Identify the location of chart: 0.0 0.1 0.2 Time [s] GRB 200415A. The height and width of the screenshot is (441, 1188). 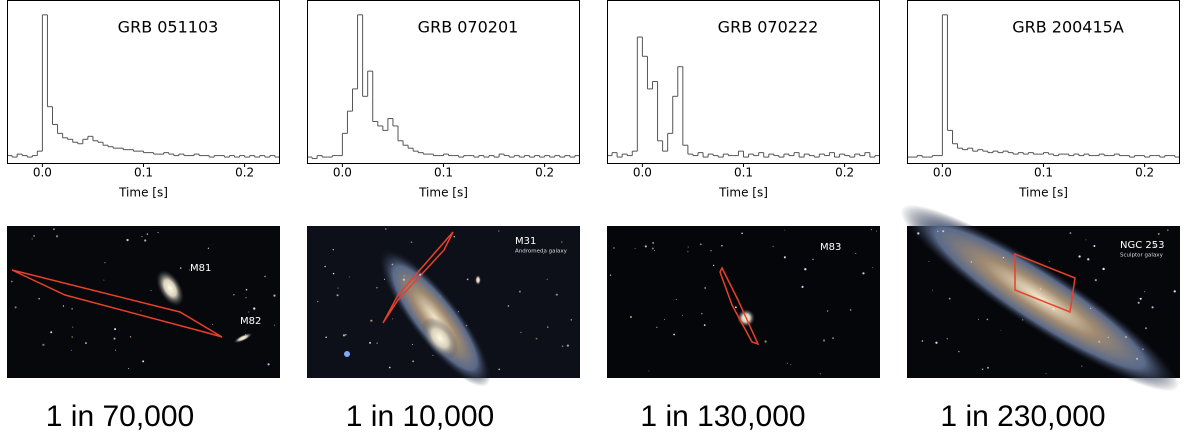
(1043, 100).